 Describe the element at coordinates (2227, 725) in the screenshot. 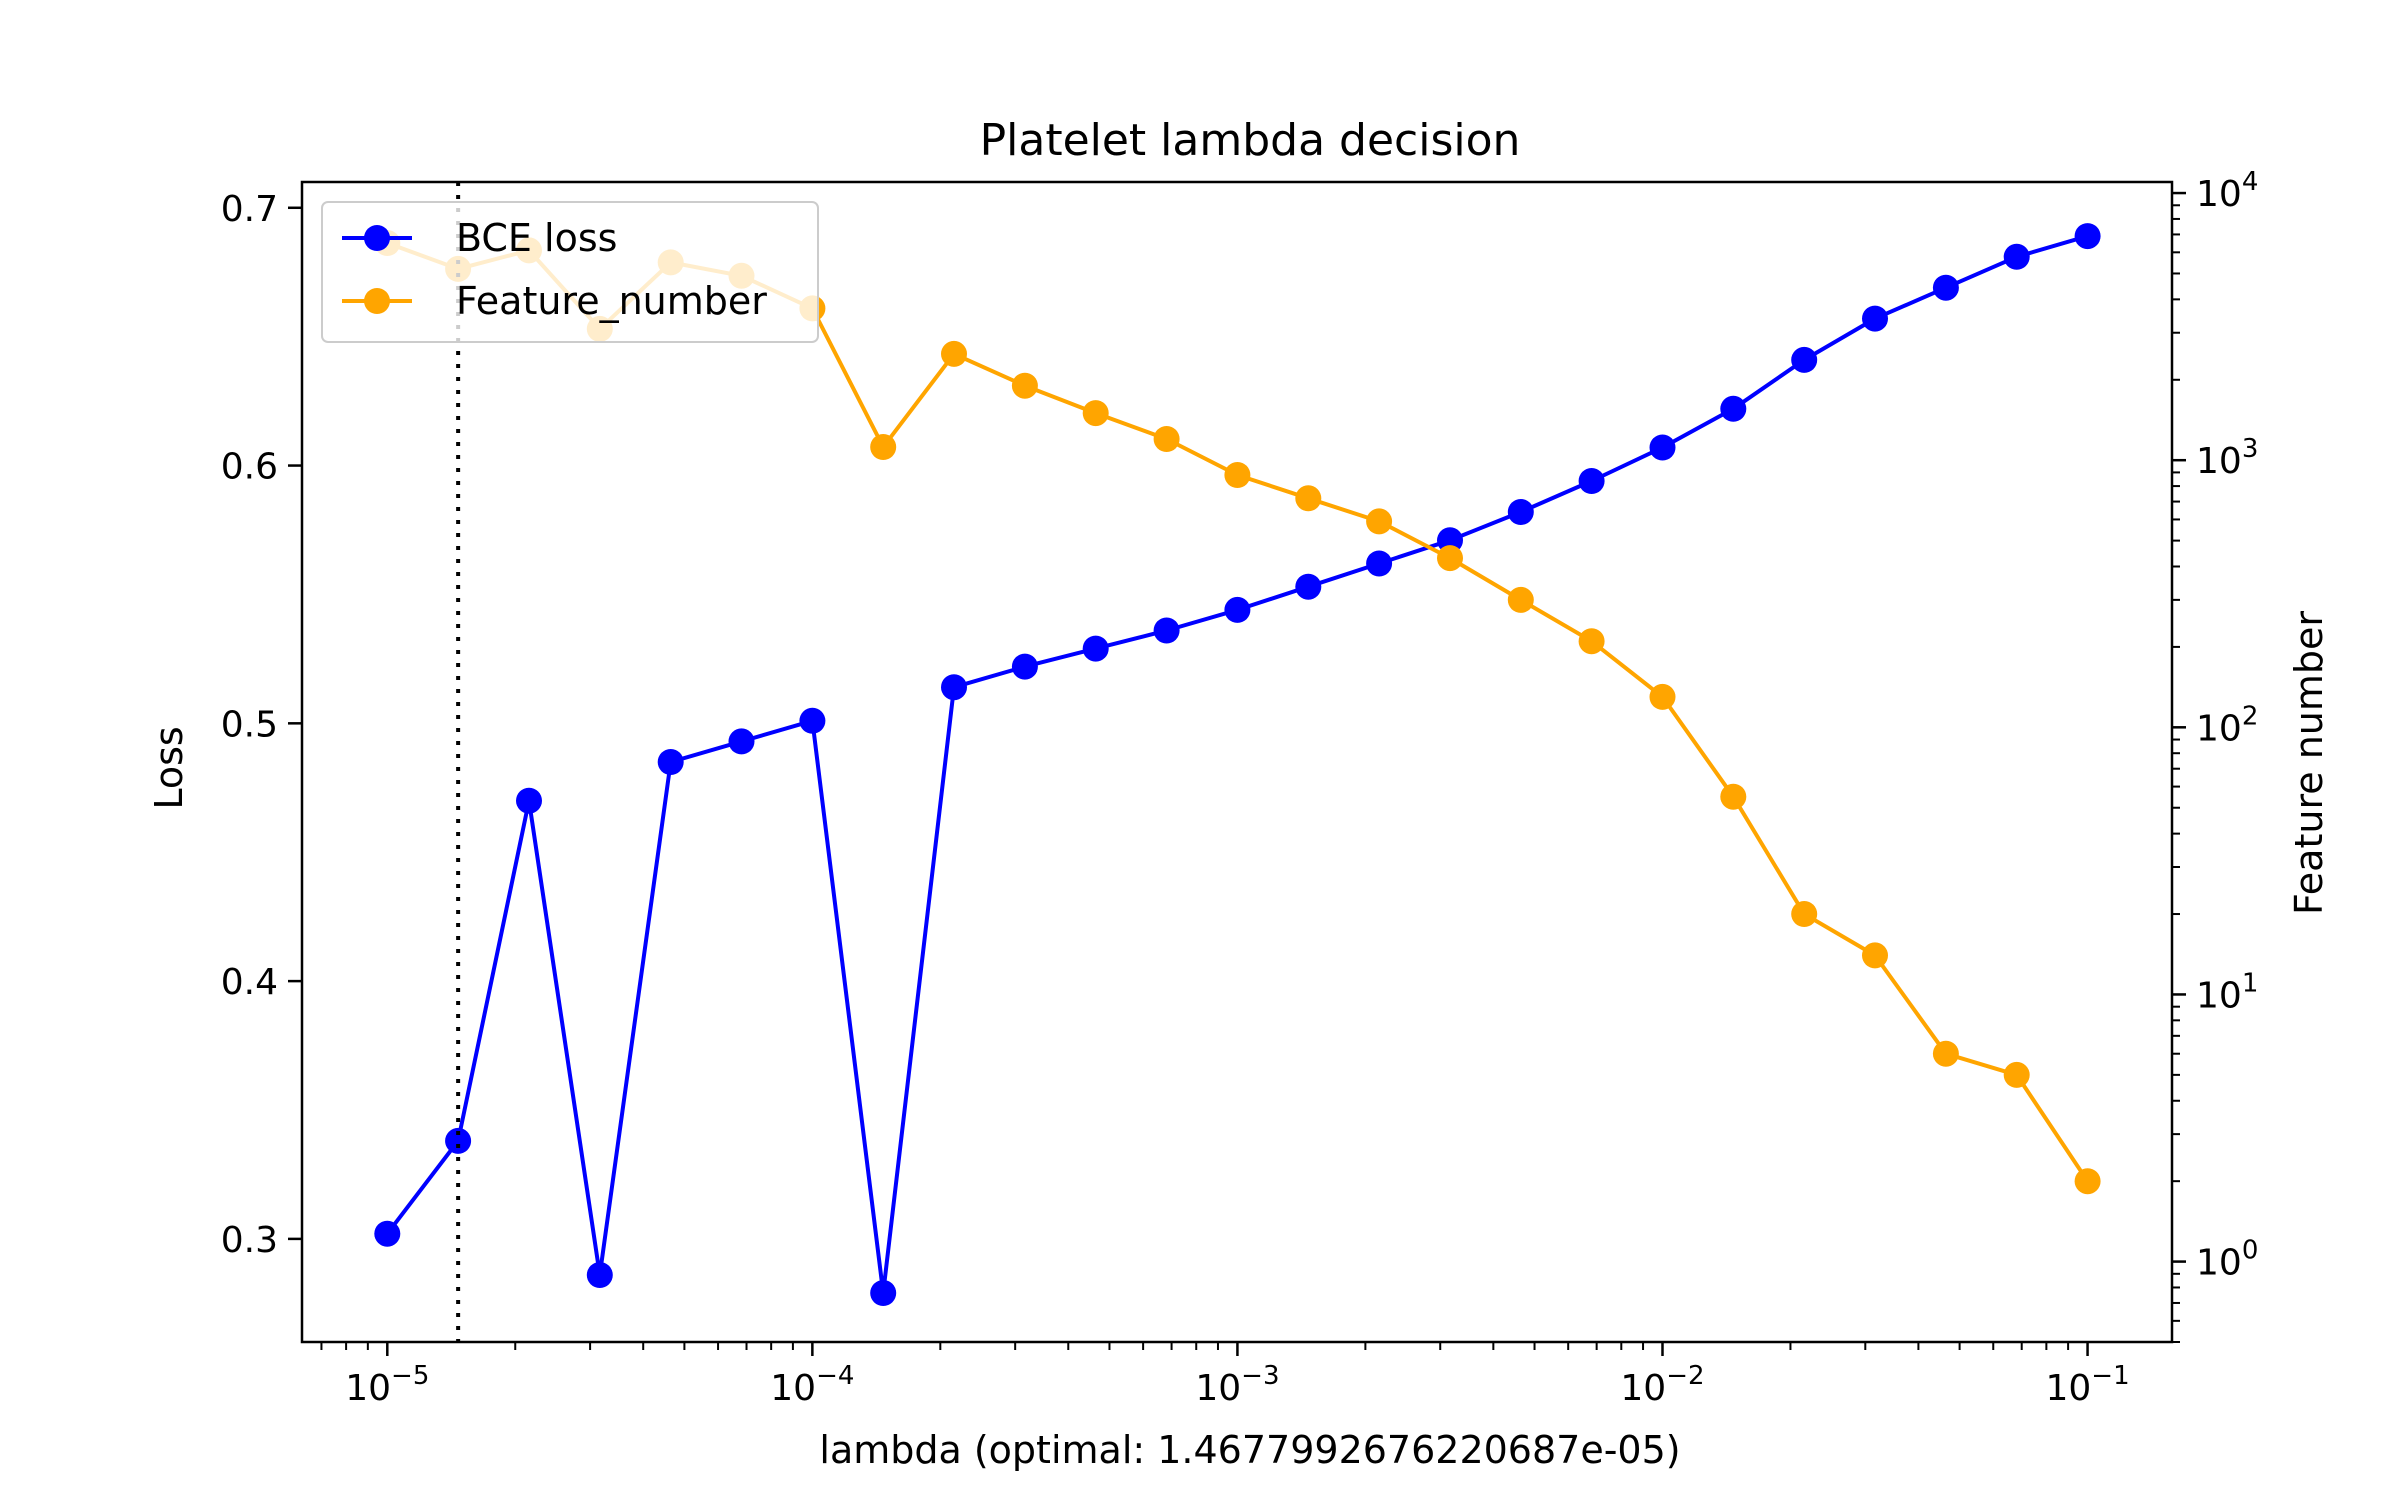

I see `y2-tick-label: 10²` at that location.